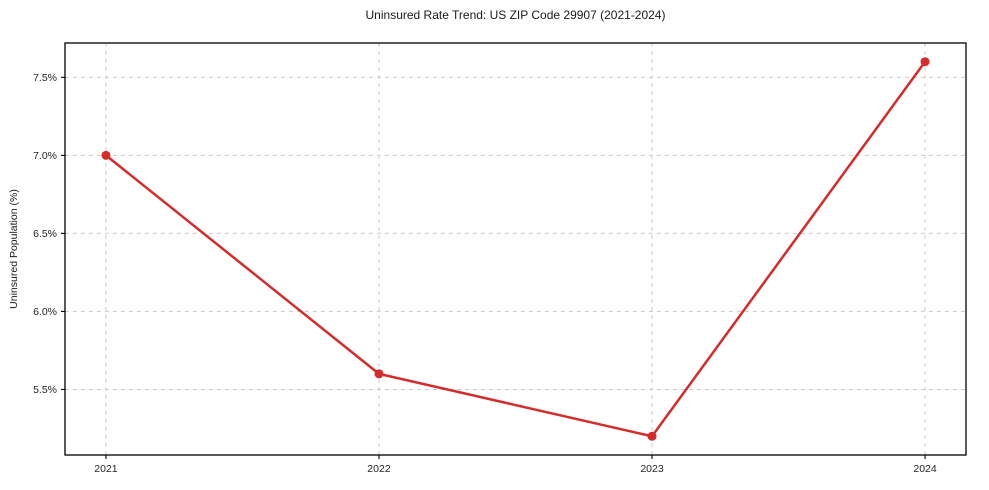  Describe the element at coordinates (106, 469) in the screenshot. I see `x-tick-label: 2021` at that location.